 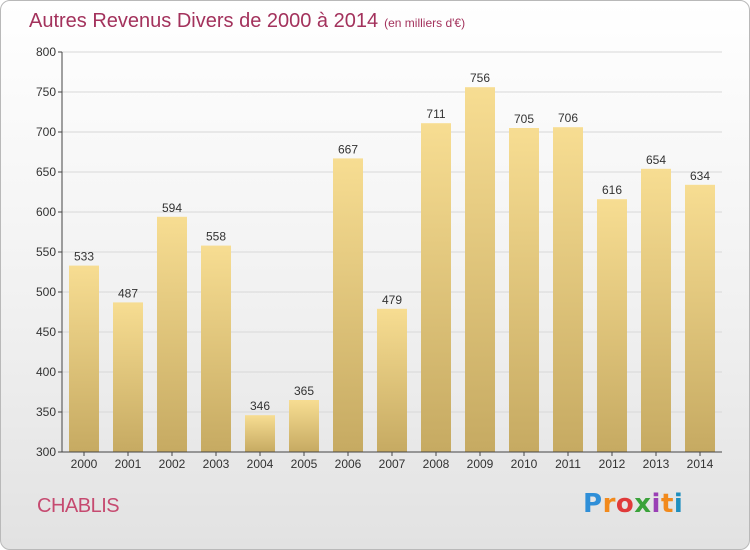 I want to click on y-tick-label: 800, so click(x=46, y=52).